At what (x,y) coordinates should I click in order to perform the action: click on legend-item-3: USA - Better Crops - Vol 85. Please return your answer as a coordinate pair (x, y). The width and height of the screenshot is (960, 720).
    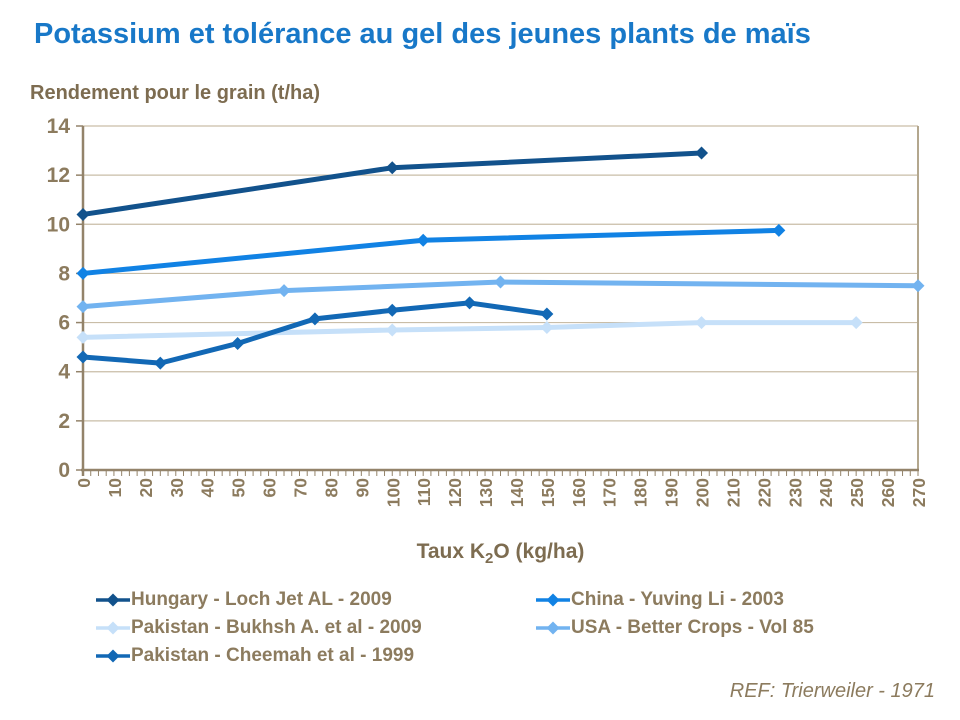
    Looking at the image, I should click on (674, 627).